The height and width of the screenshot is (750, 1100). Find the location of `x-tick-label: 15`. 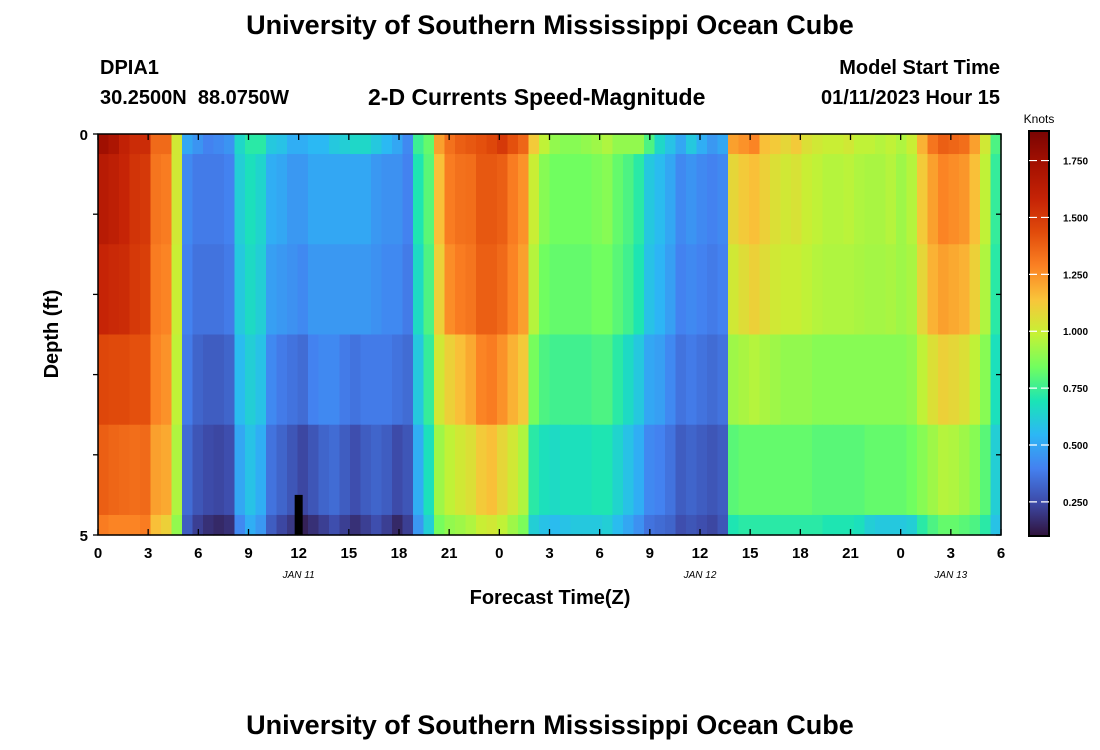

x-tick-label: 15 is located at coordinates (348, 553).